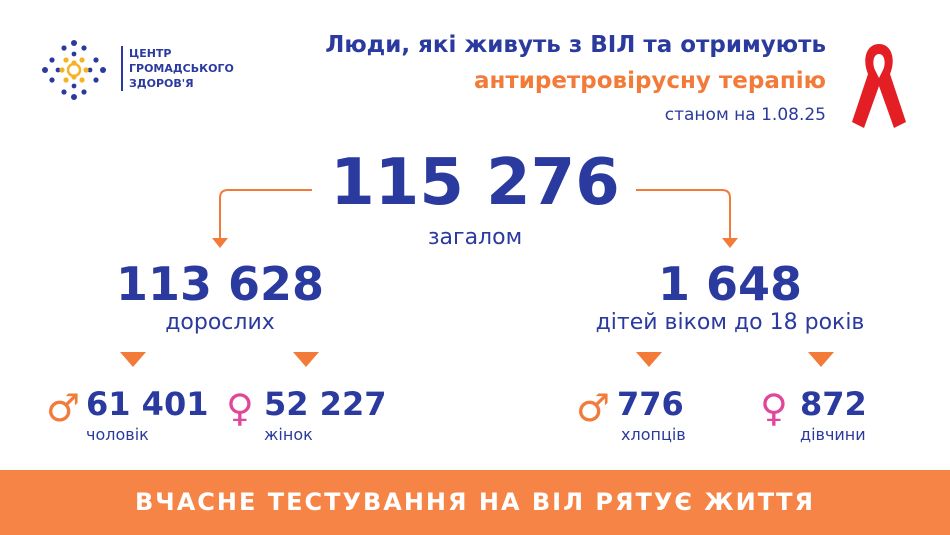 The image size is (950, 535). Describe the element at coordinates (475, 183) in the screenshot. I see `total-value: 115 276` at that location.